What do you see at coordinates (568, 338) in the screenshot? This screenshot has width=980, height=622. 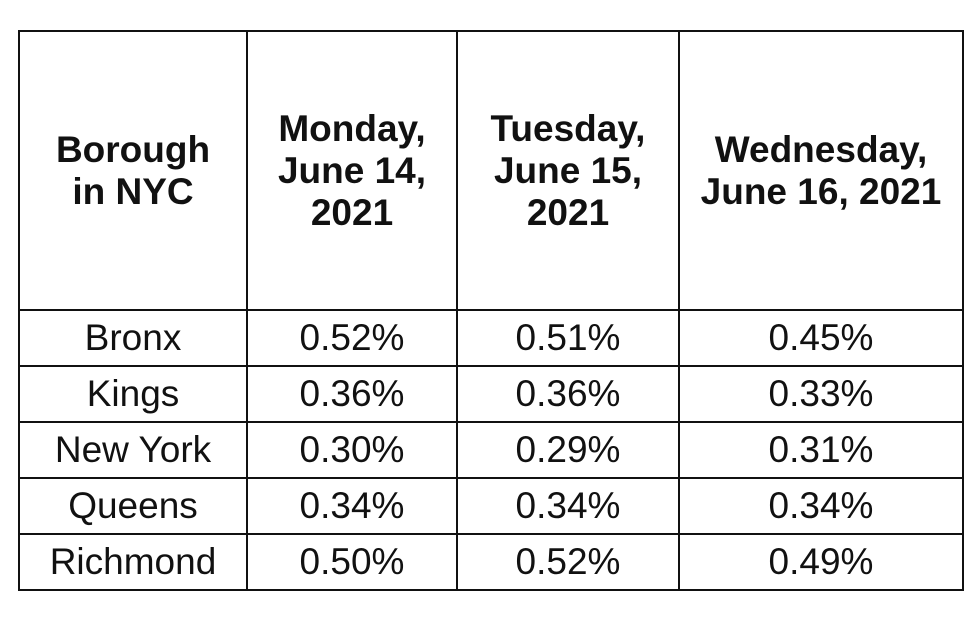 I see `value-cell: 0.51%` at bounding box center [568, 338].